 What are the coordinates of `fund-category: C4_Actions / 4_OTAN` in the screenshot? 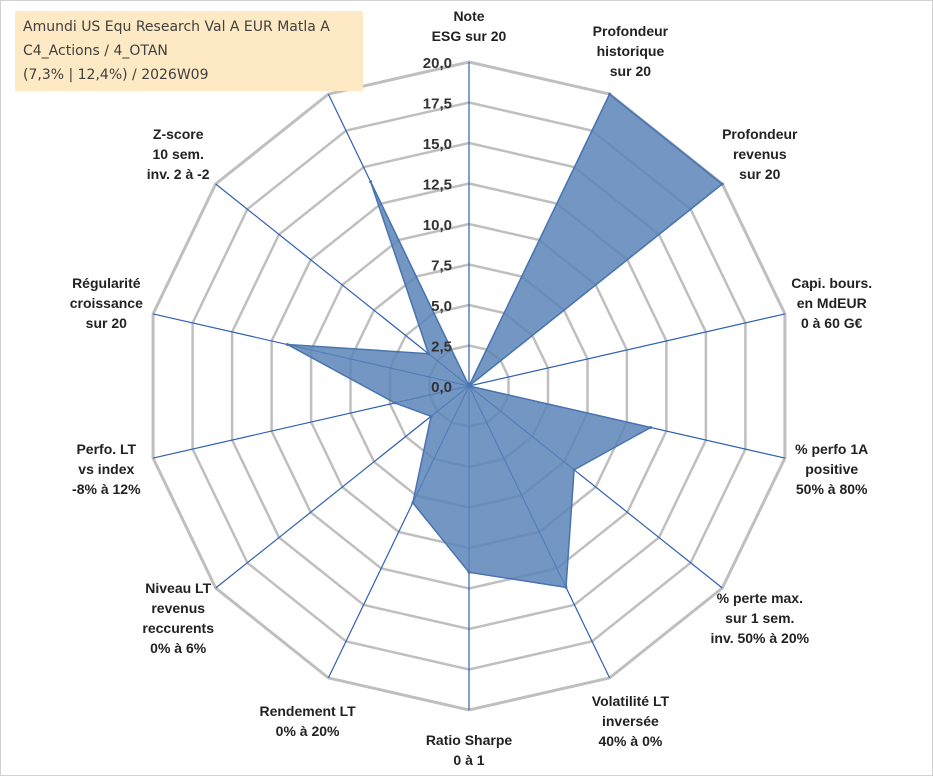 It's located at (95, 51).